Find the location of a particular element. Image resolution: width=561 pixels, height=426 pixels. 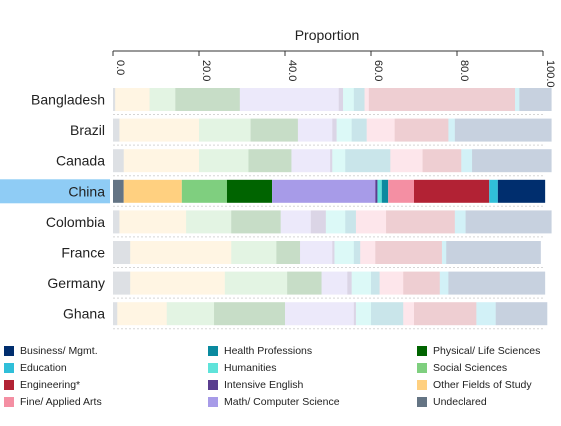

category-label: Canada is located at coordinates (80, 161).